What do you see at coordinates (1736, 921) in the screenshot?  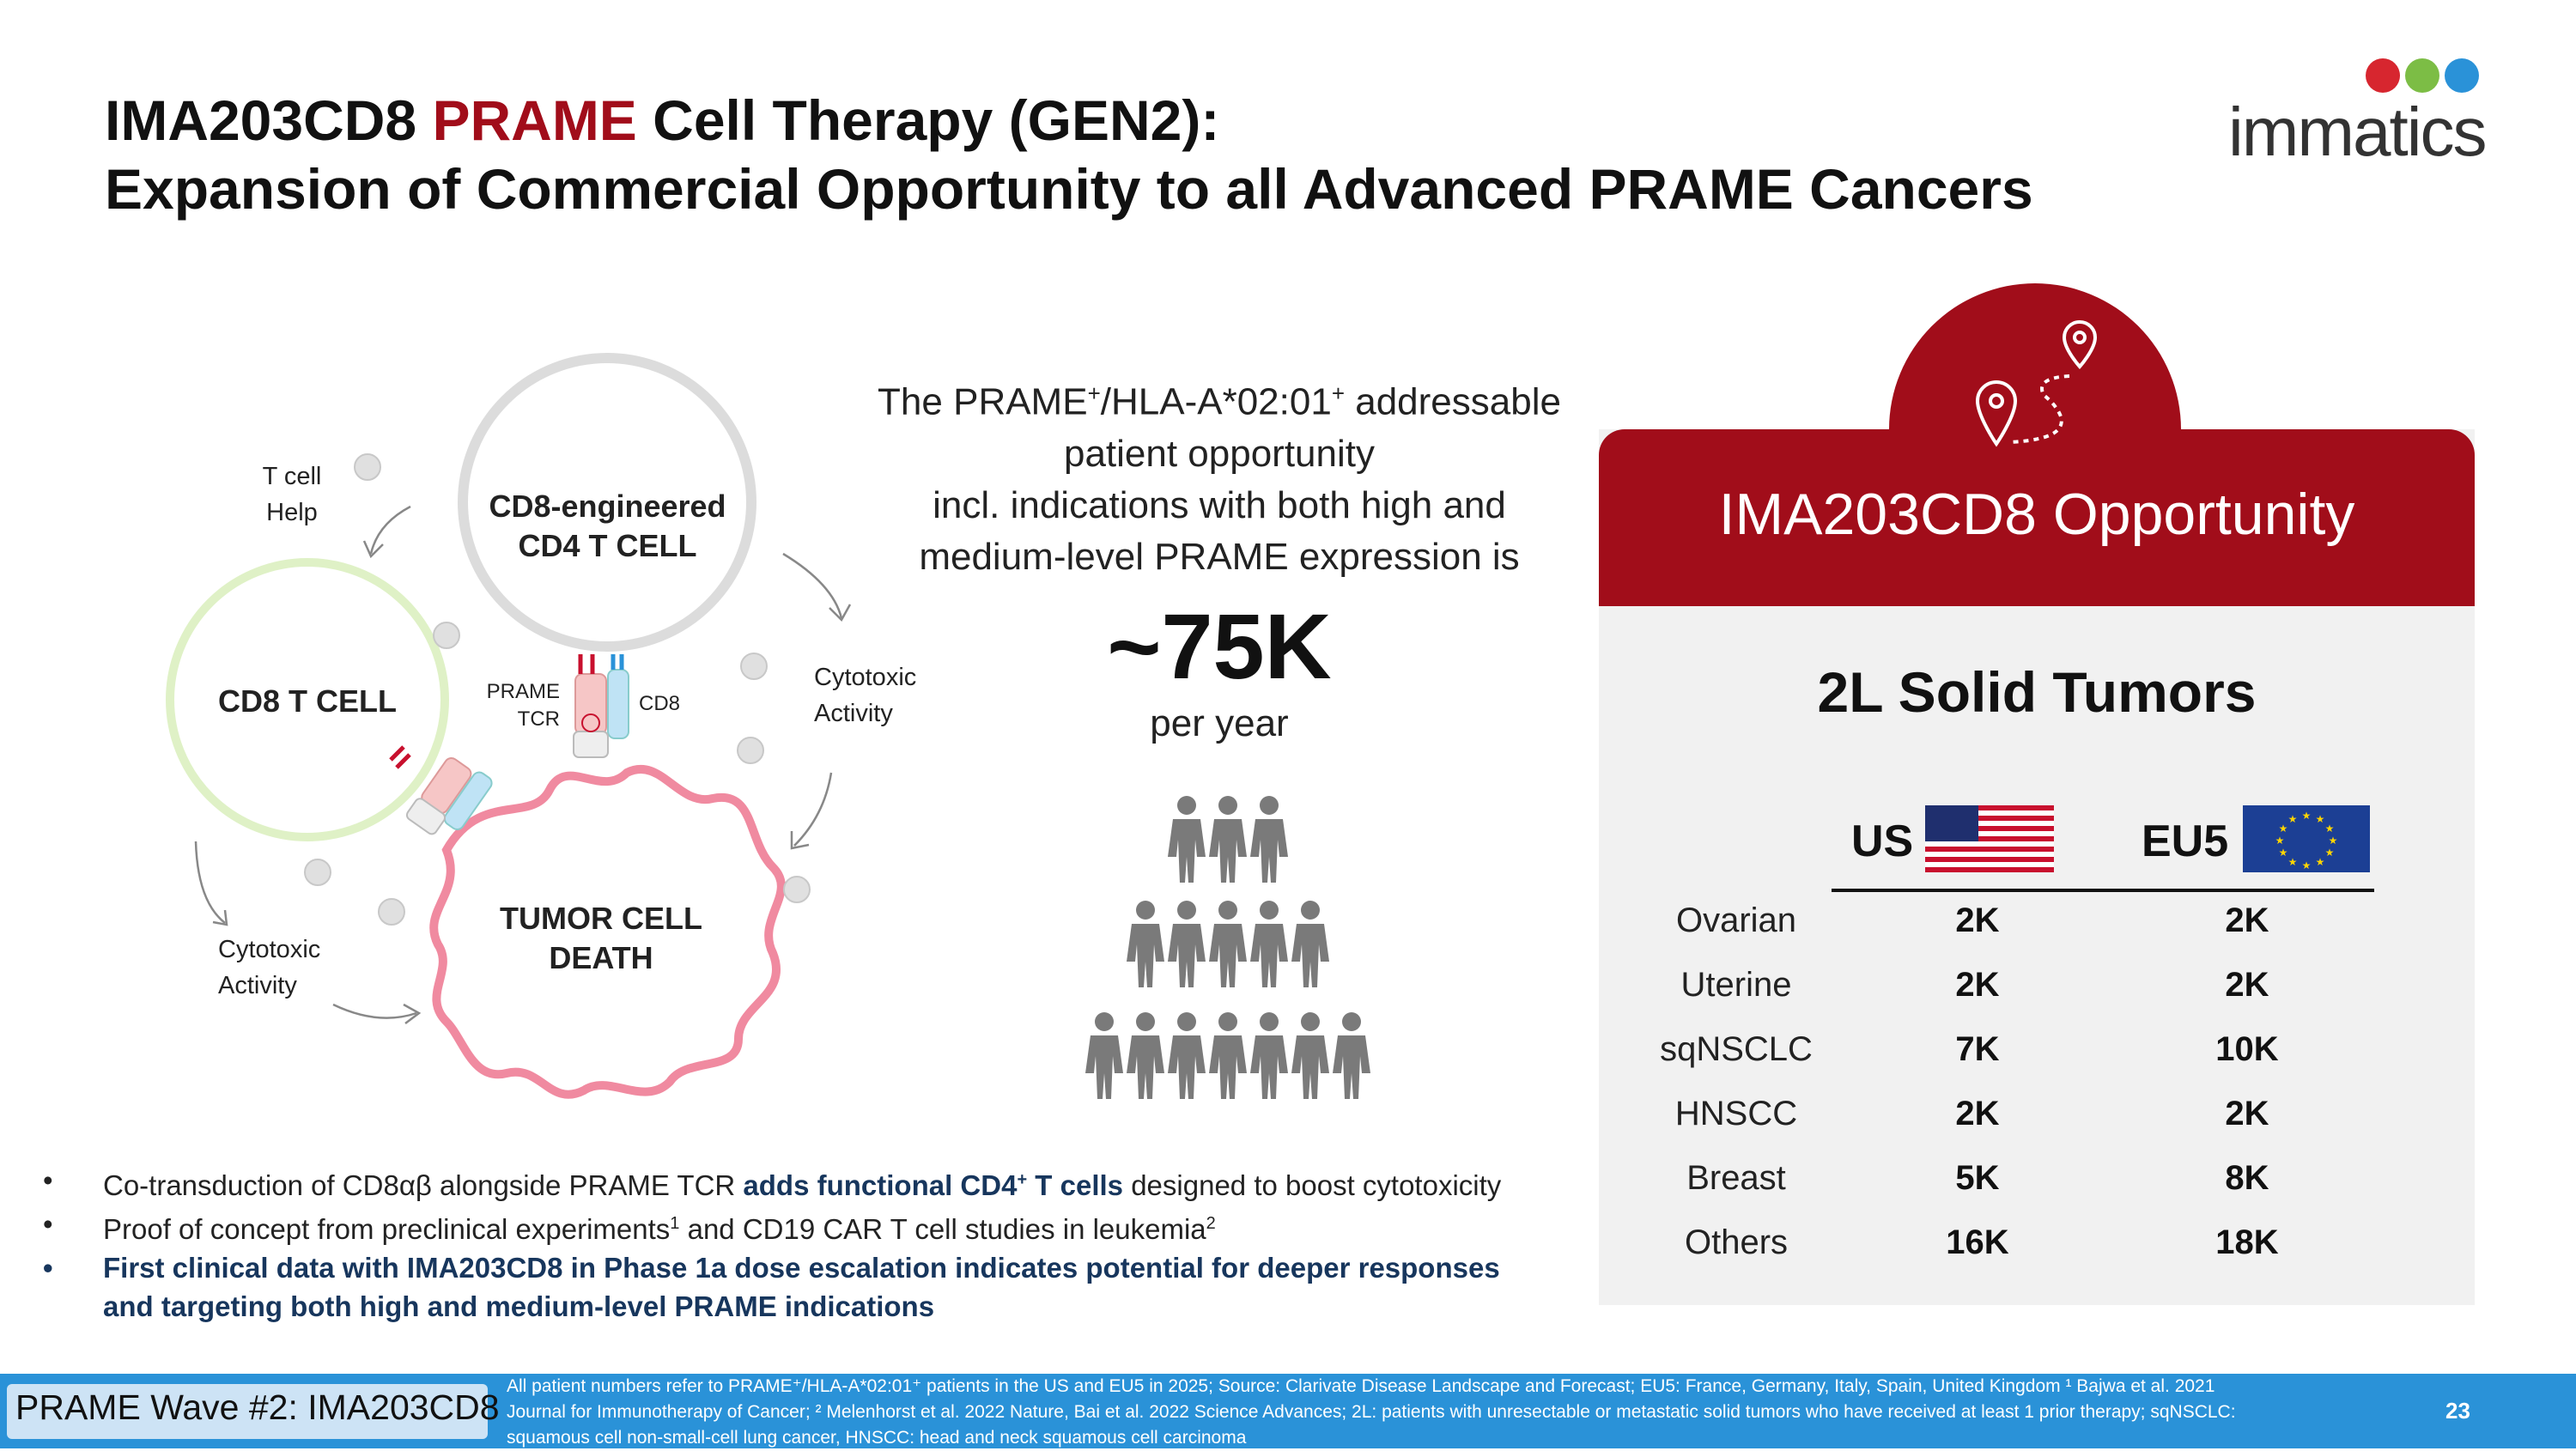 I see `row-label: Ovarian` at bounding box center [1736, 921].